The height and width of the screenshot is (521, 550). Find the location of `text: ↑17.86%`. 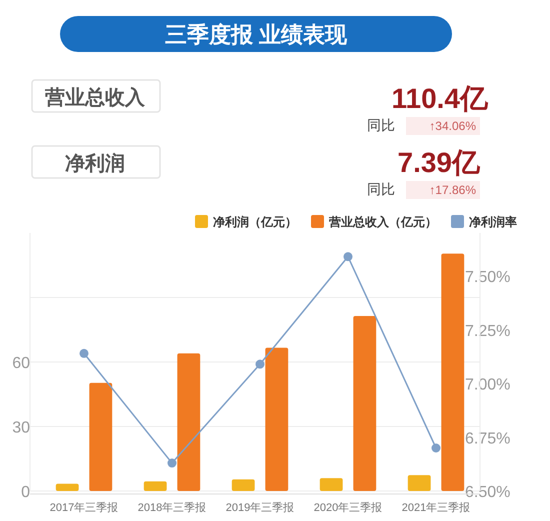

text: ↑17.86% is located at coordinates (452, 190).